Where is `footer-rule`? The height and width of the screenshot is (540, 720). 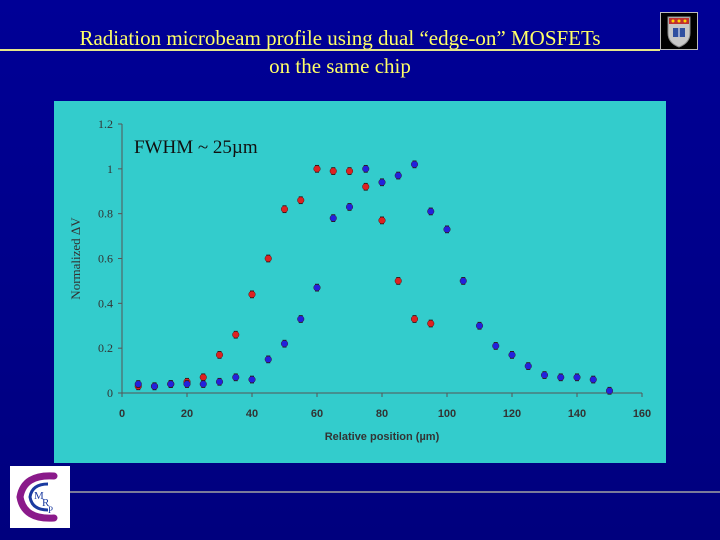
footer-rule is located at coordinates (395, 492).